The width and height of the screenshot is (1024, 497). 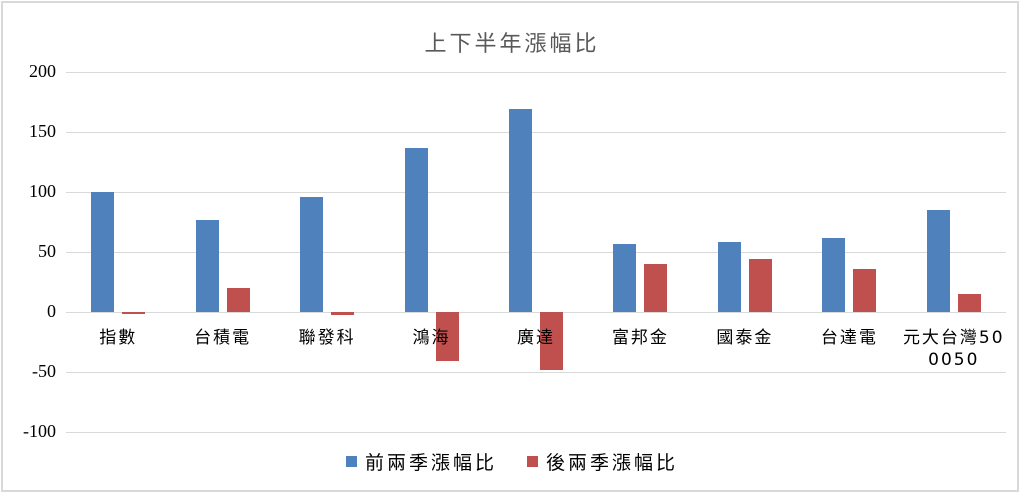 I want to click on y-tick-label: 50, so click(x=47, y=251).